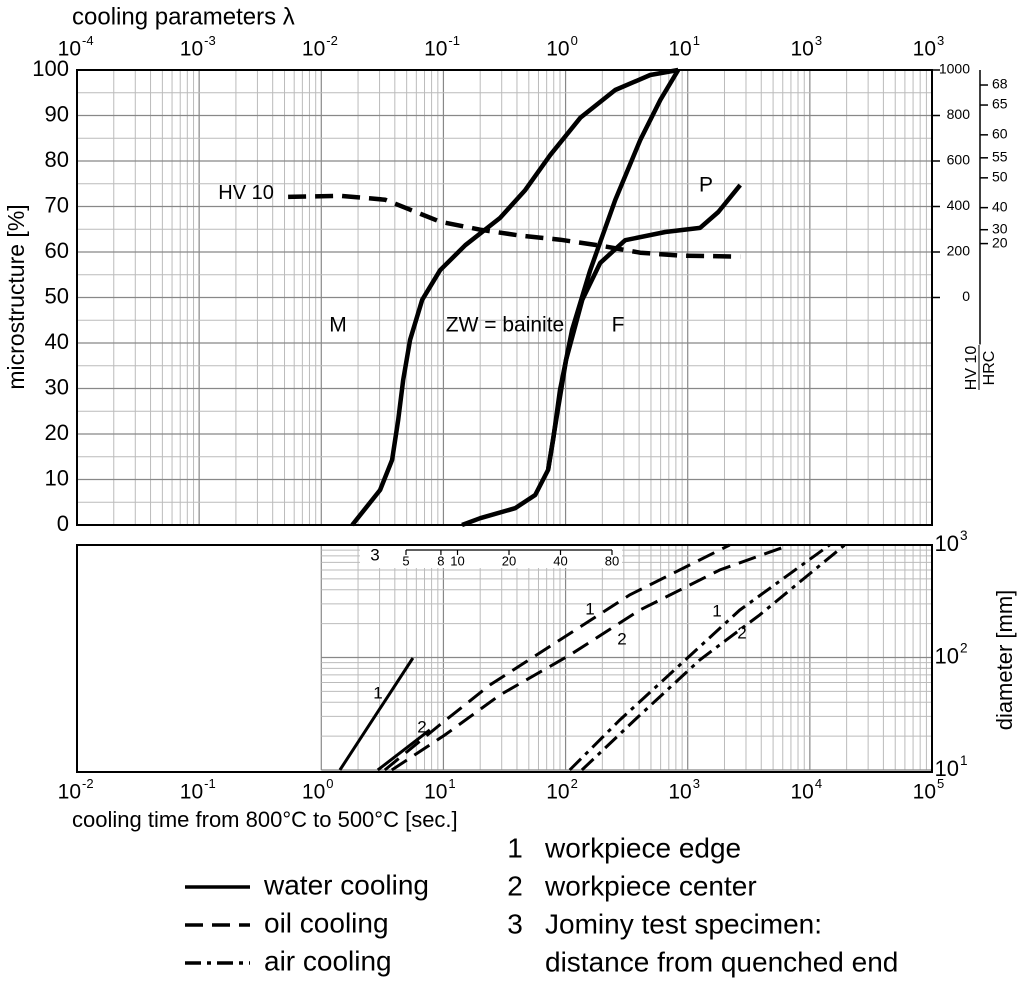 The width and height of the screenshot is (1024, 985). Describe the element at coordinates (328, 960) in the screenshot. I see `legend-label: air cooling` at that location.